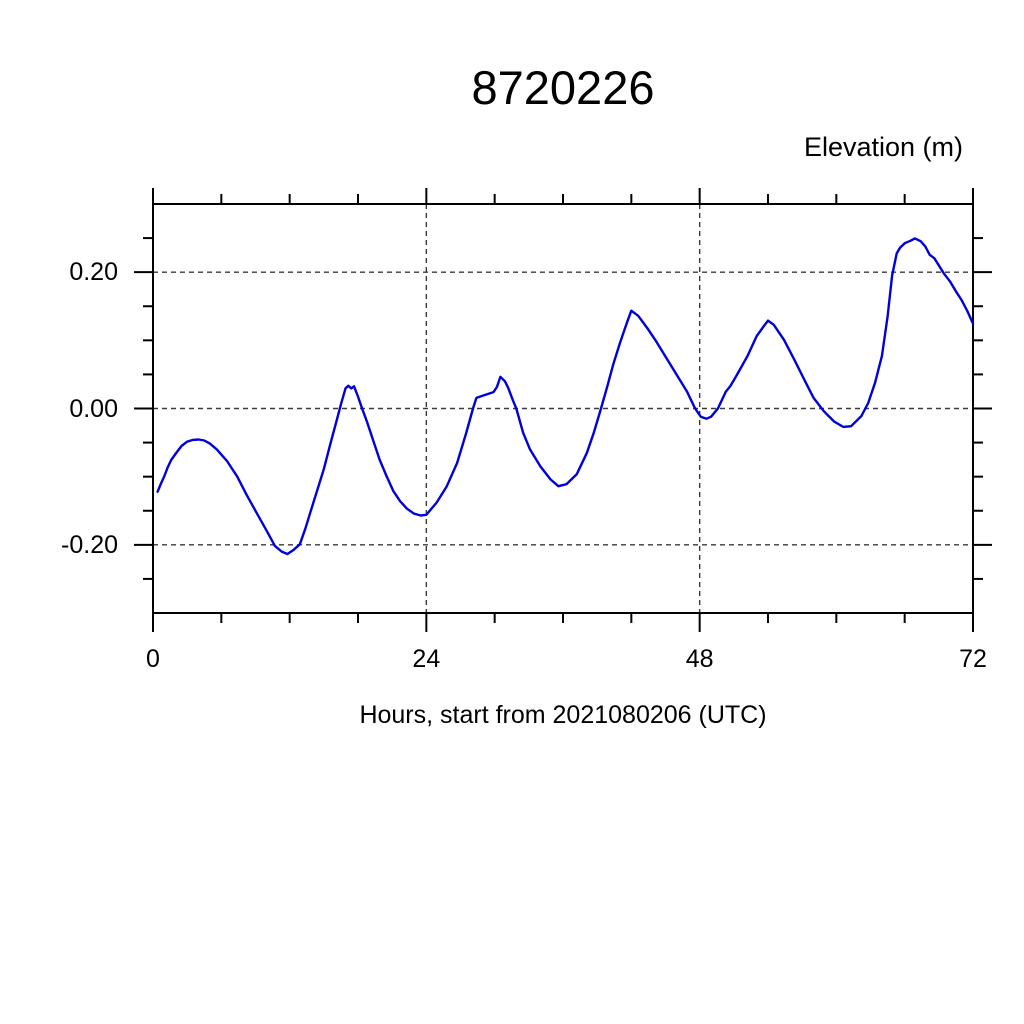  I want to click on y-tick-label: 0.20, so click(93, 272).